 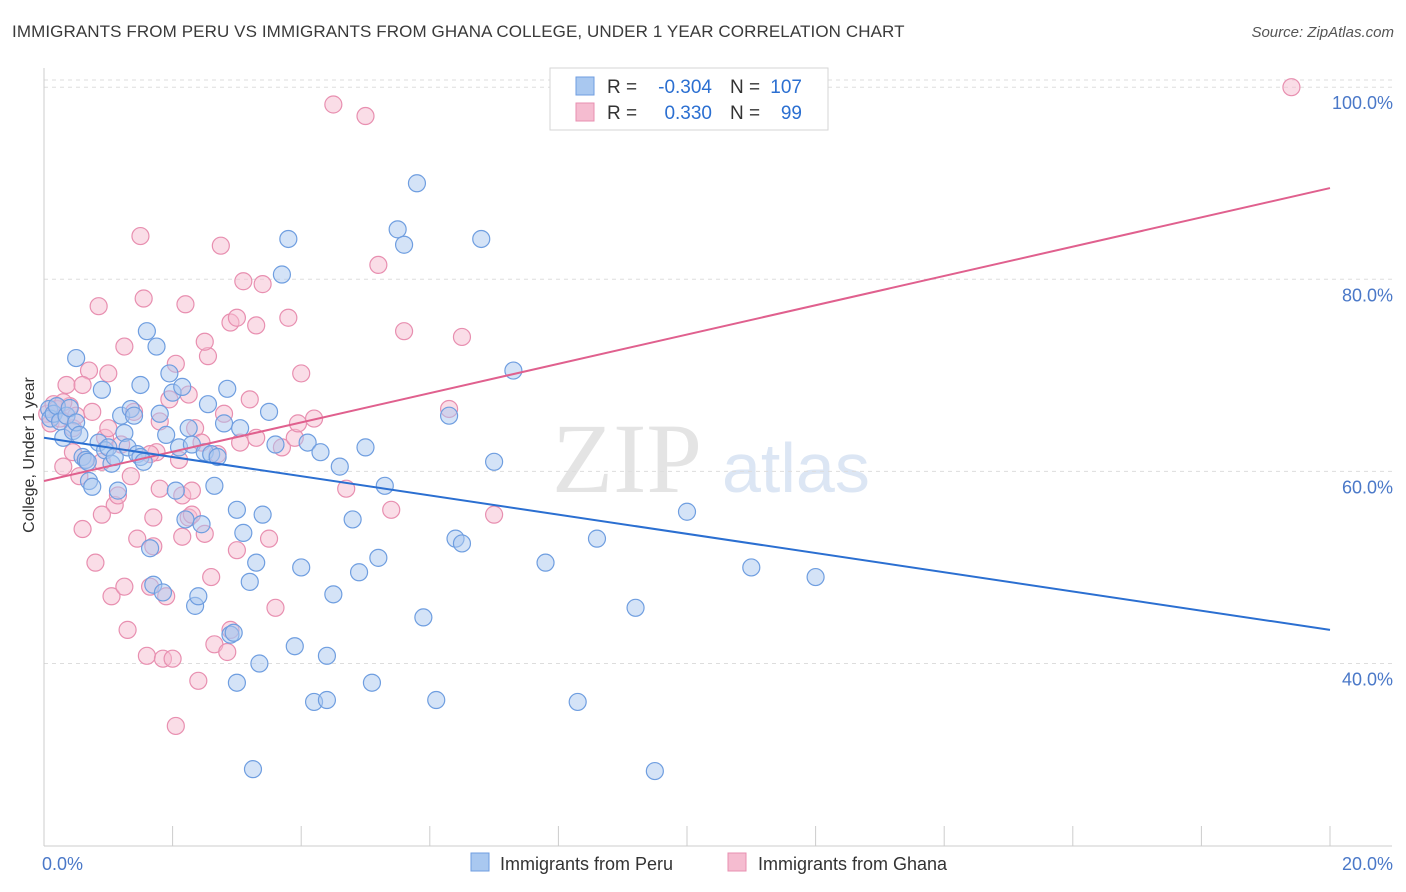 I want to click on stats-r-label-peru: R =, so click(x=622, y=87).